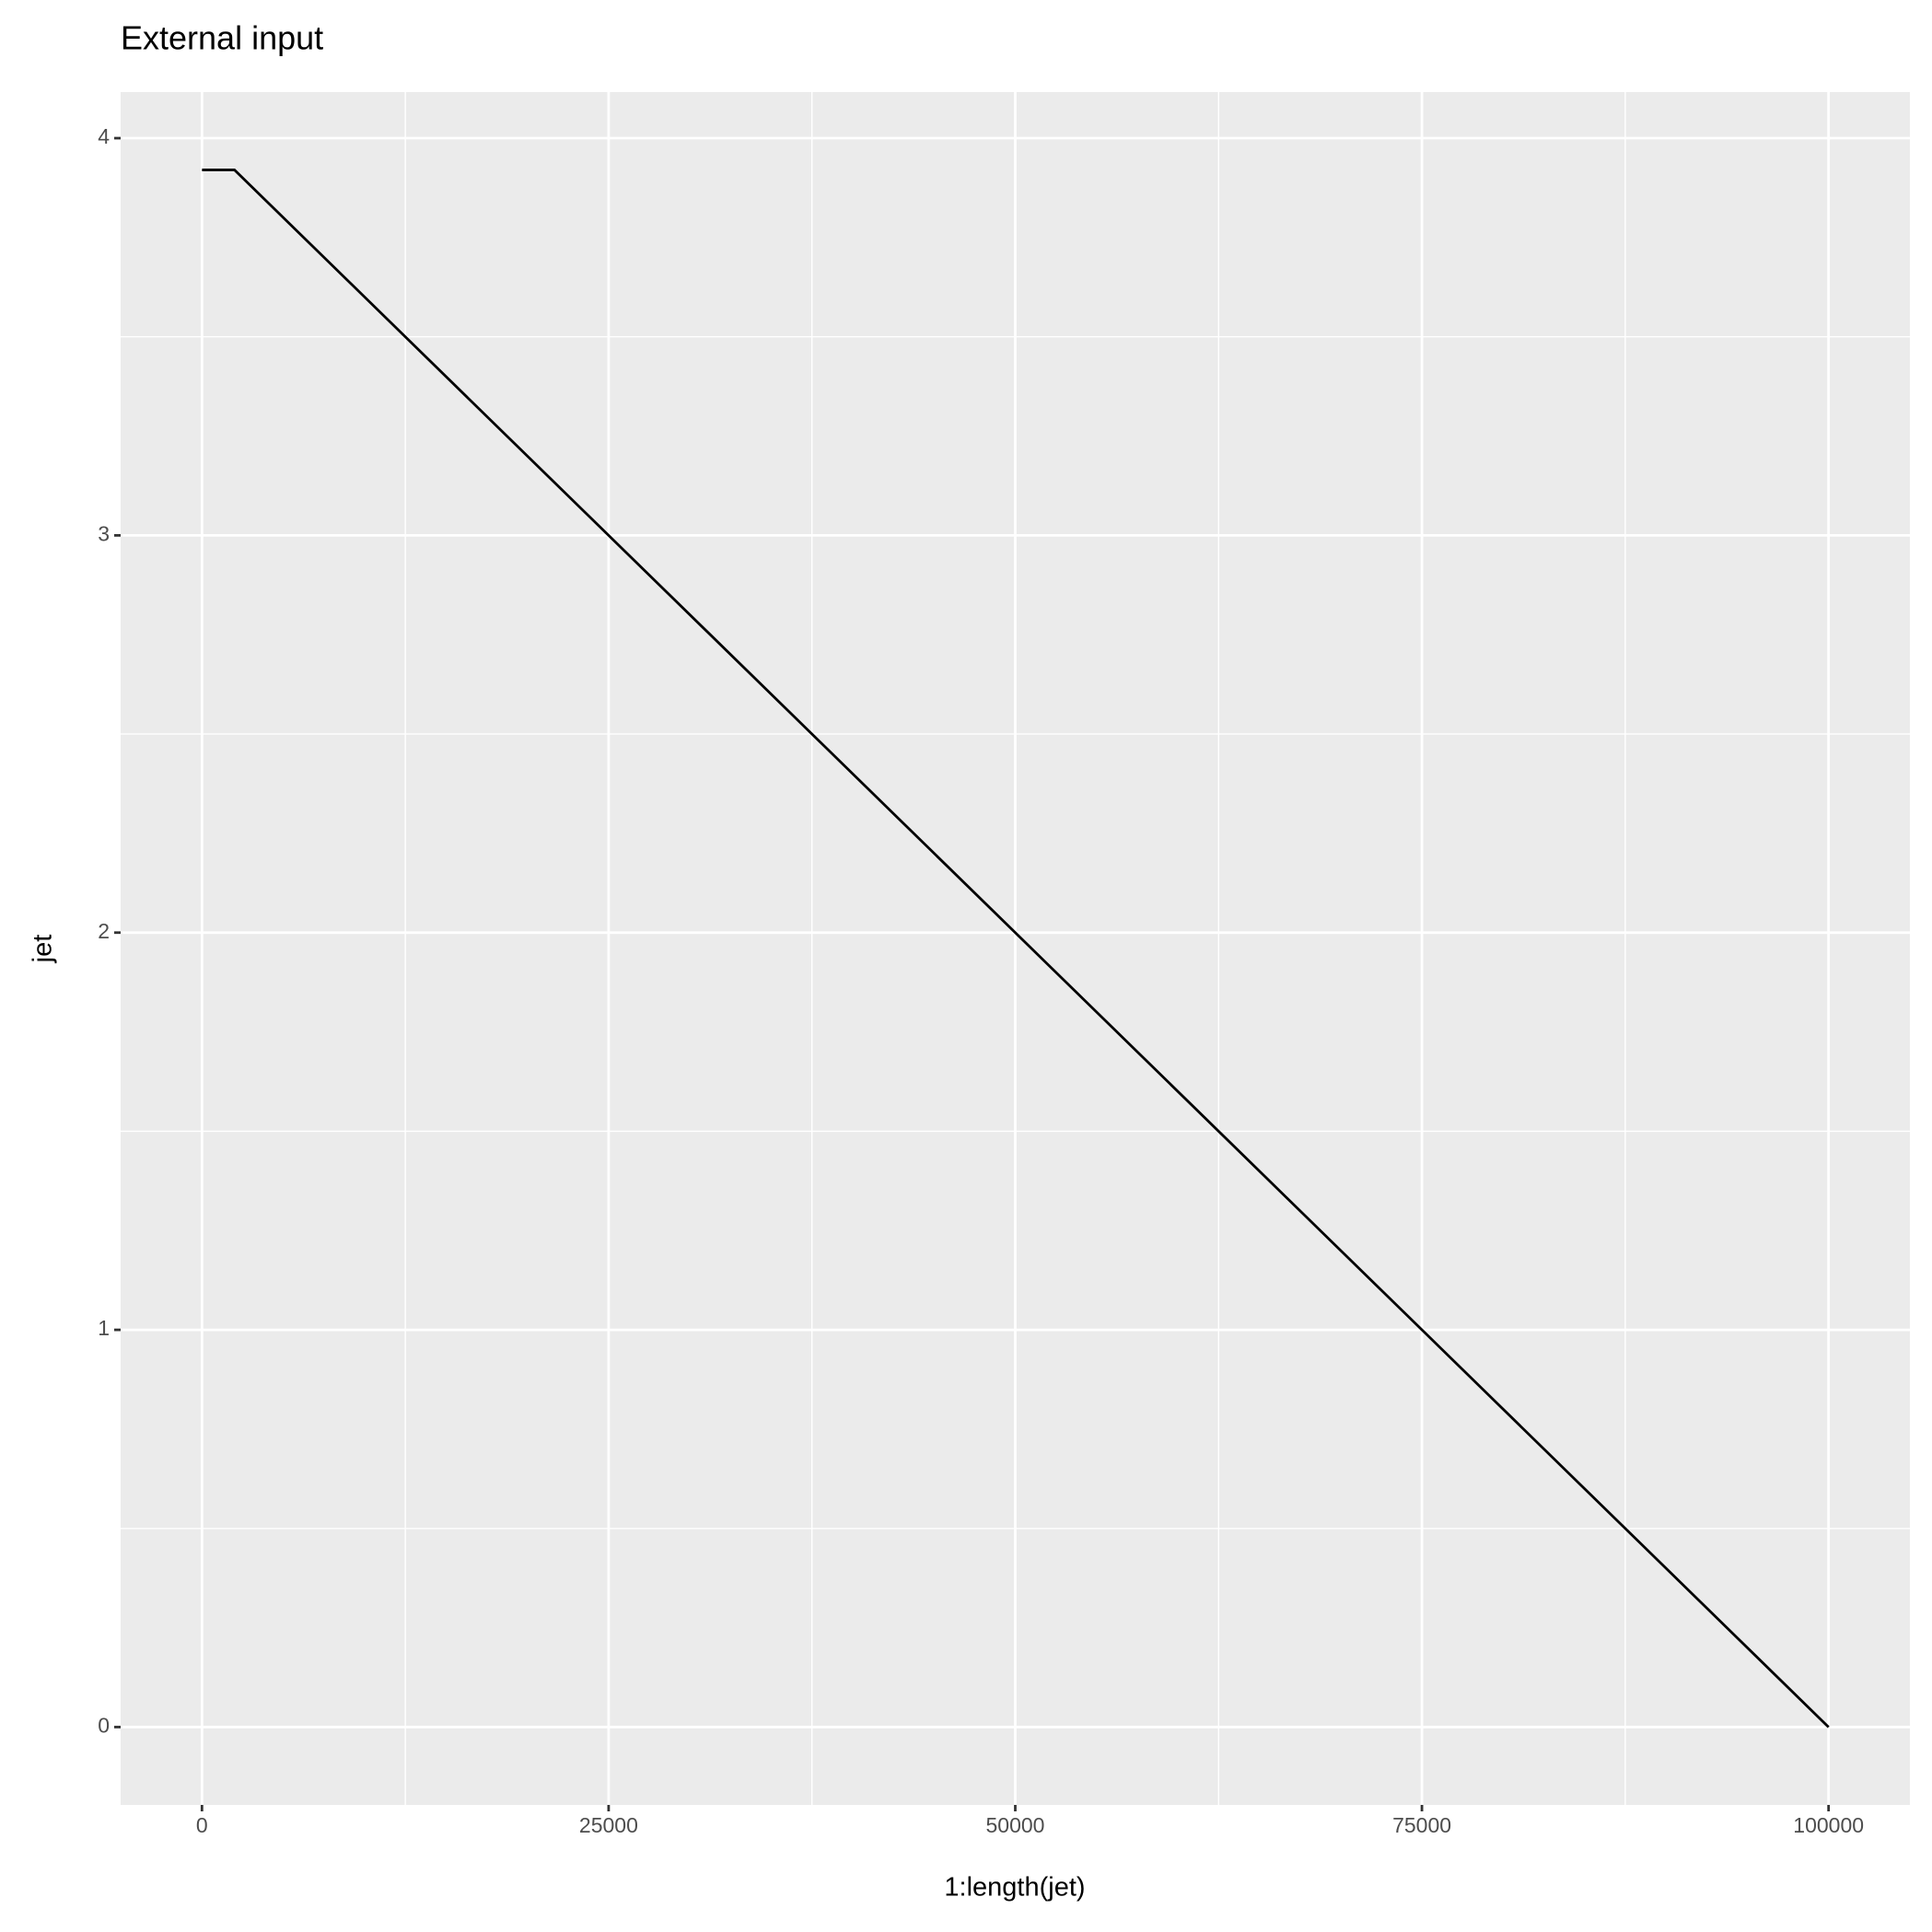 This screenshot has height=1932, width=1932. I want to click on chart-title: External input, so click(222, 38).